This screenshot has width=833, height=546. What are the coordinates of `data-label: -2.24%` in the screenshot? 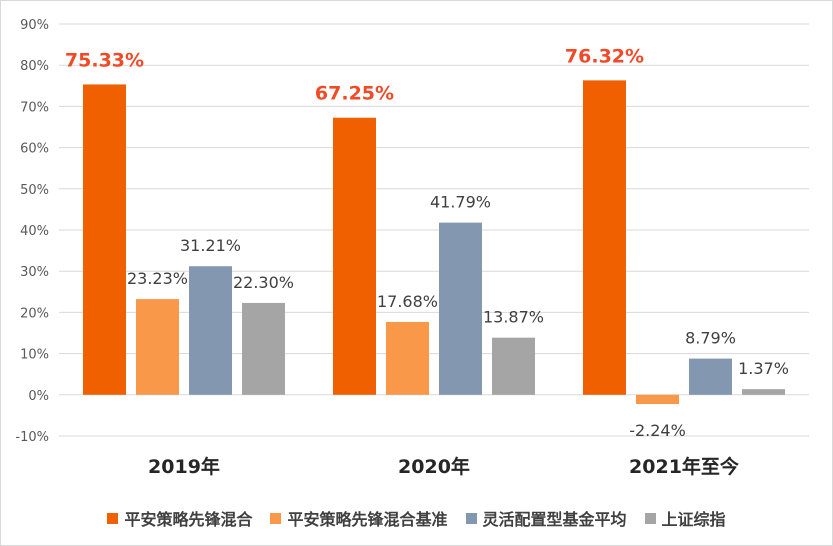 It's located at (657, 430).